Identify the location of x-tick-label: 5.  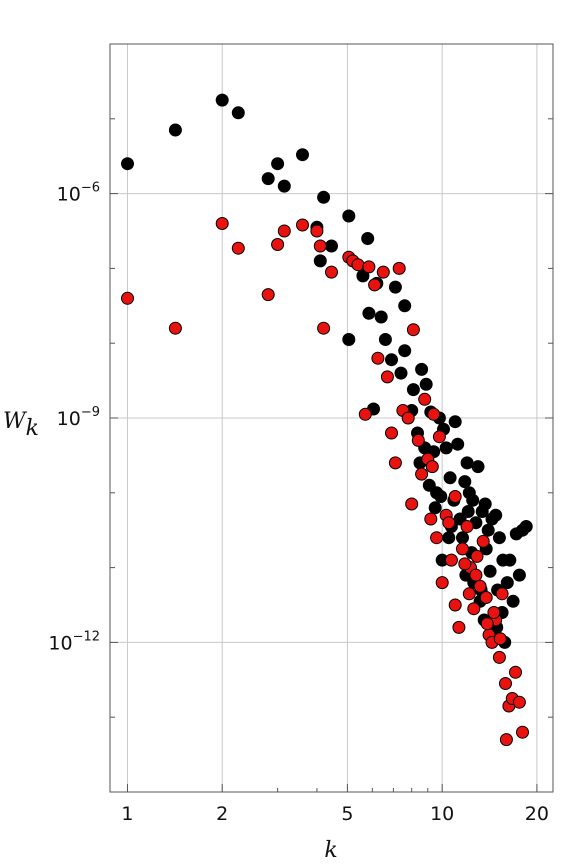
(347, 814).